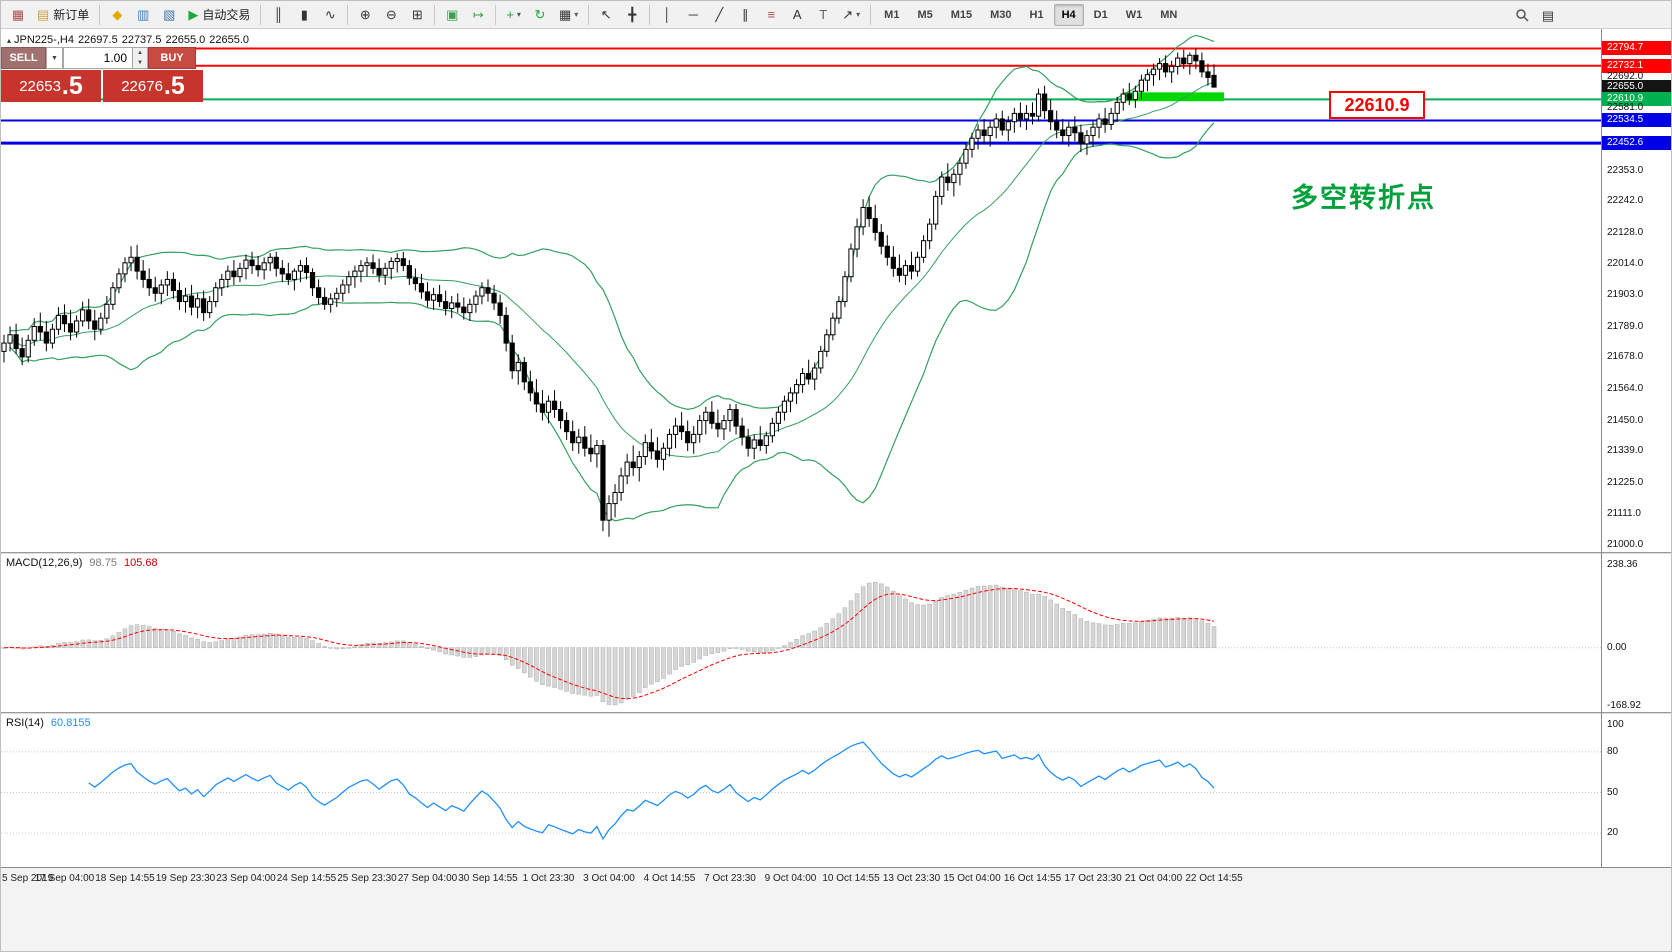 The width and height of the screenshot is (1672, 952). What do you see at coordinates (1169, 14) in the screenshot?
I see `timeframe-MN: MN` at bounding box center [1169, 14].